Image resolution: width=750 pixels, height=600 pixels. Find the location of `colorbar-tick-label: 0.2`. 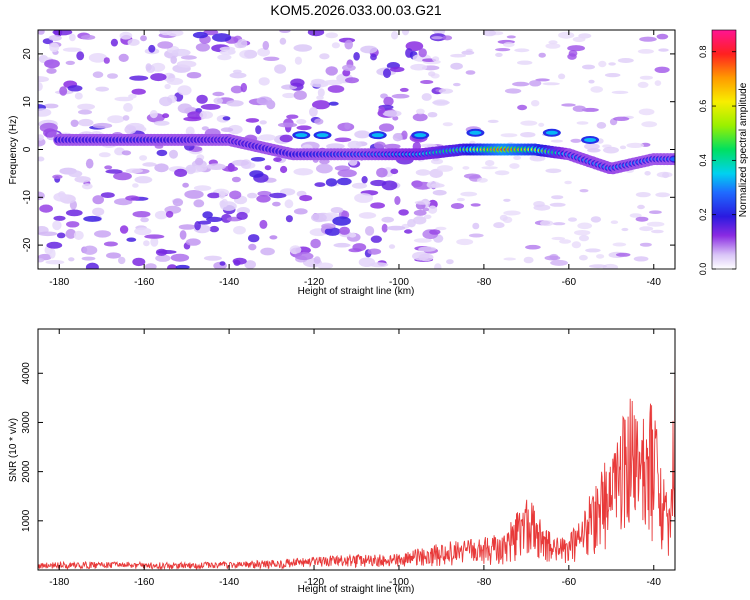

colorbar-tick-label: 0.2 is located at coordinates (703, 214).